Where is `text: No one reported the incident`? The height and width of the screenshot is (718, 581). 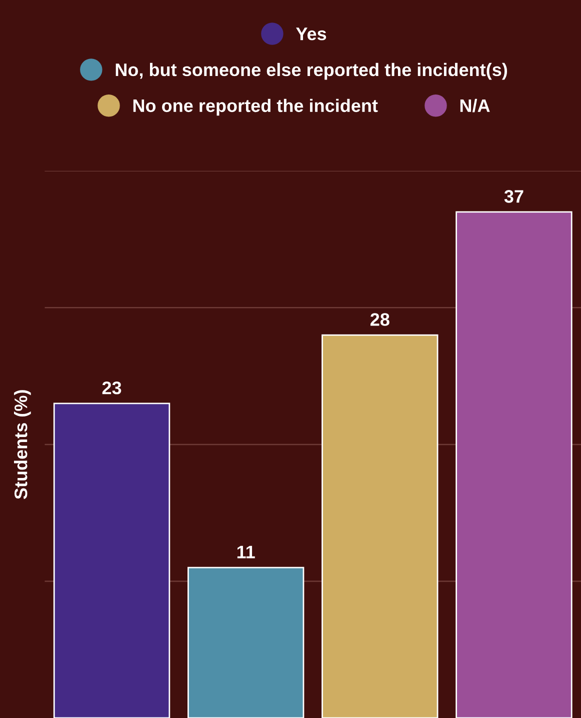 text: No one reported the incident is located at coordinates (255, 107).